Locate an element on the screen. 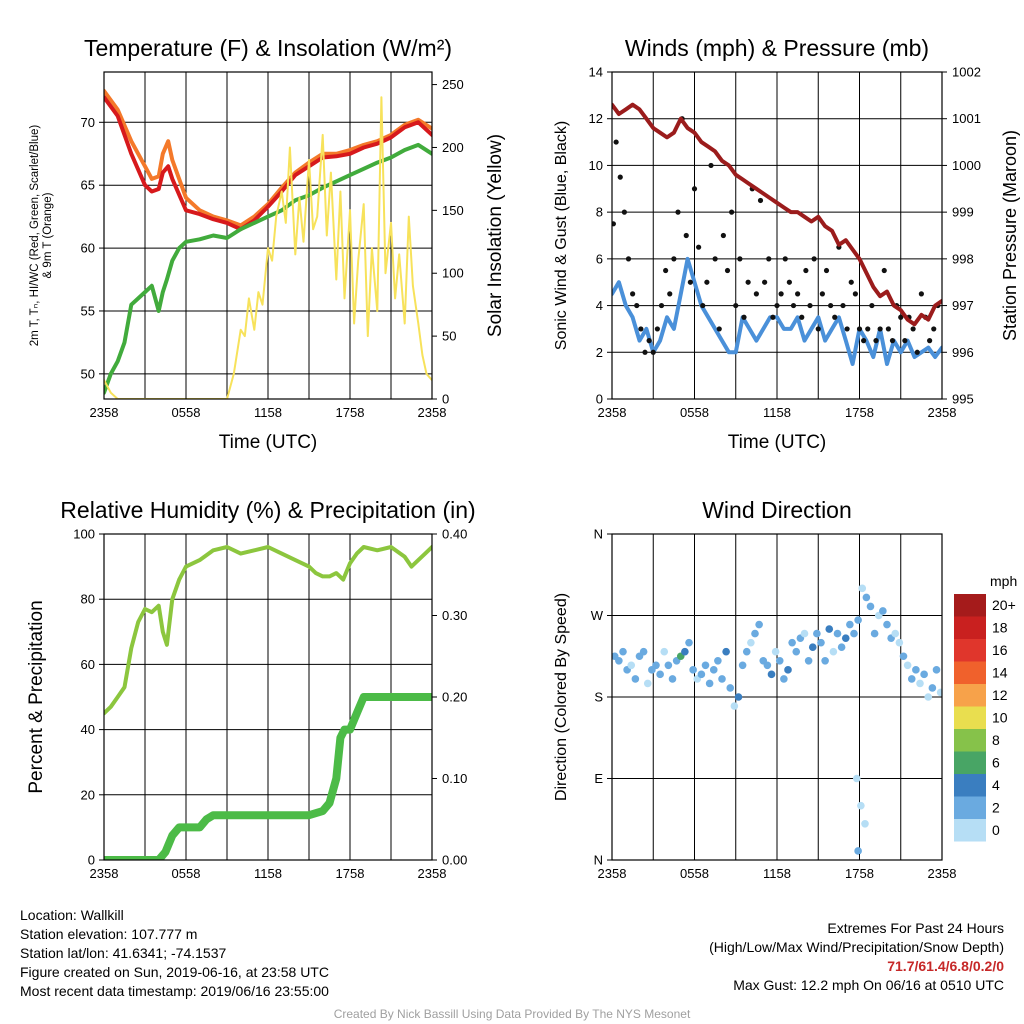 The width and height of the screenshot is (1024, 1024). y-tick-label: E is located at coordinates (598, 778).